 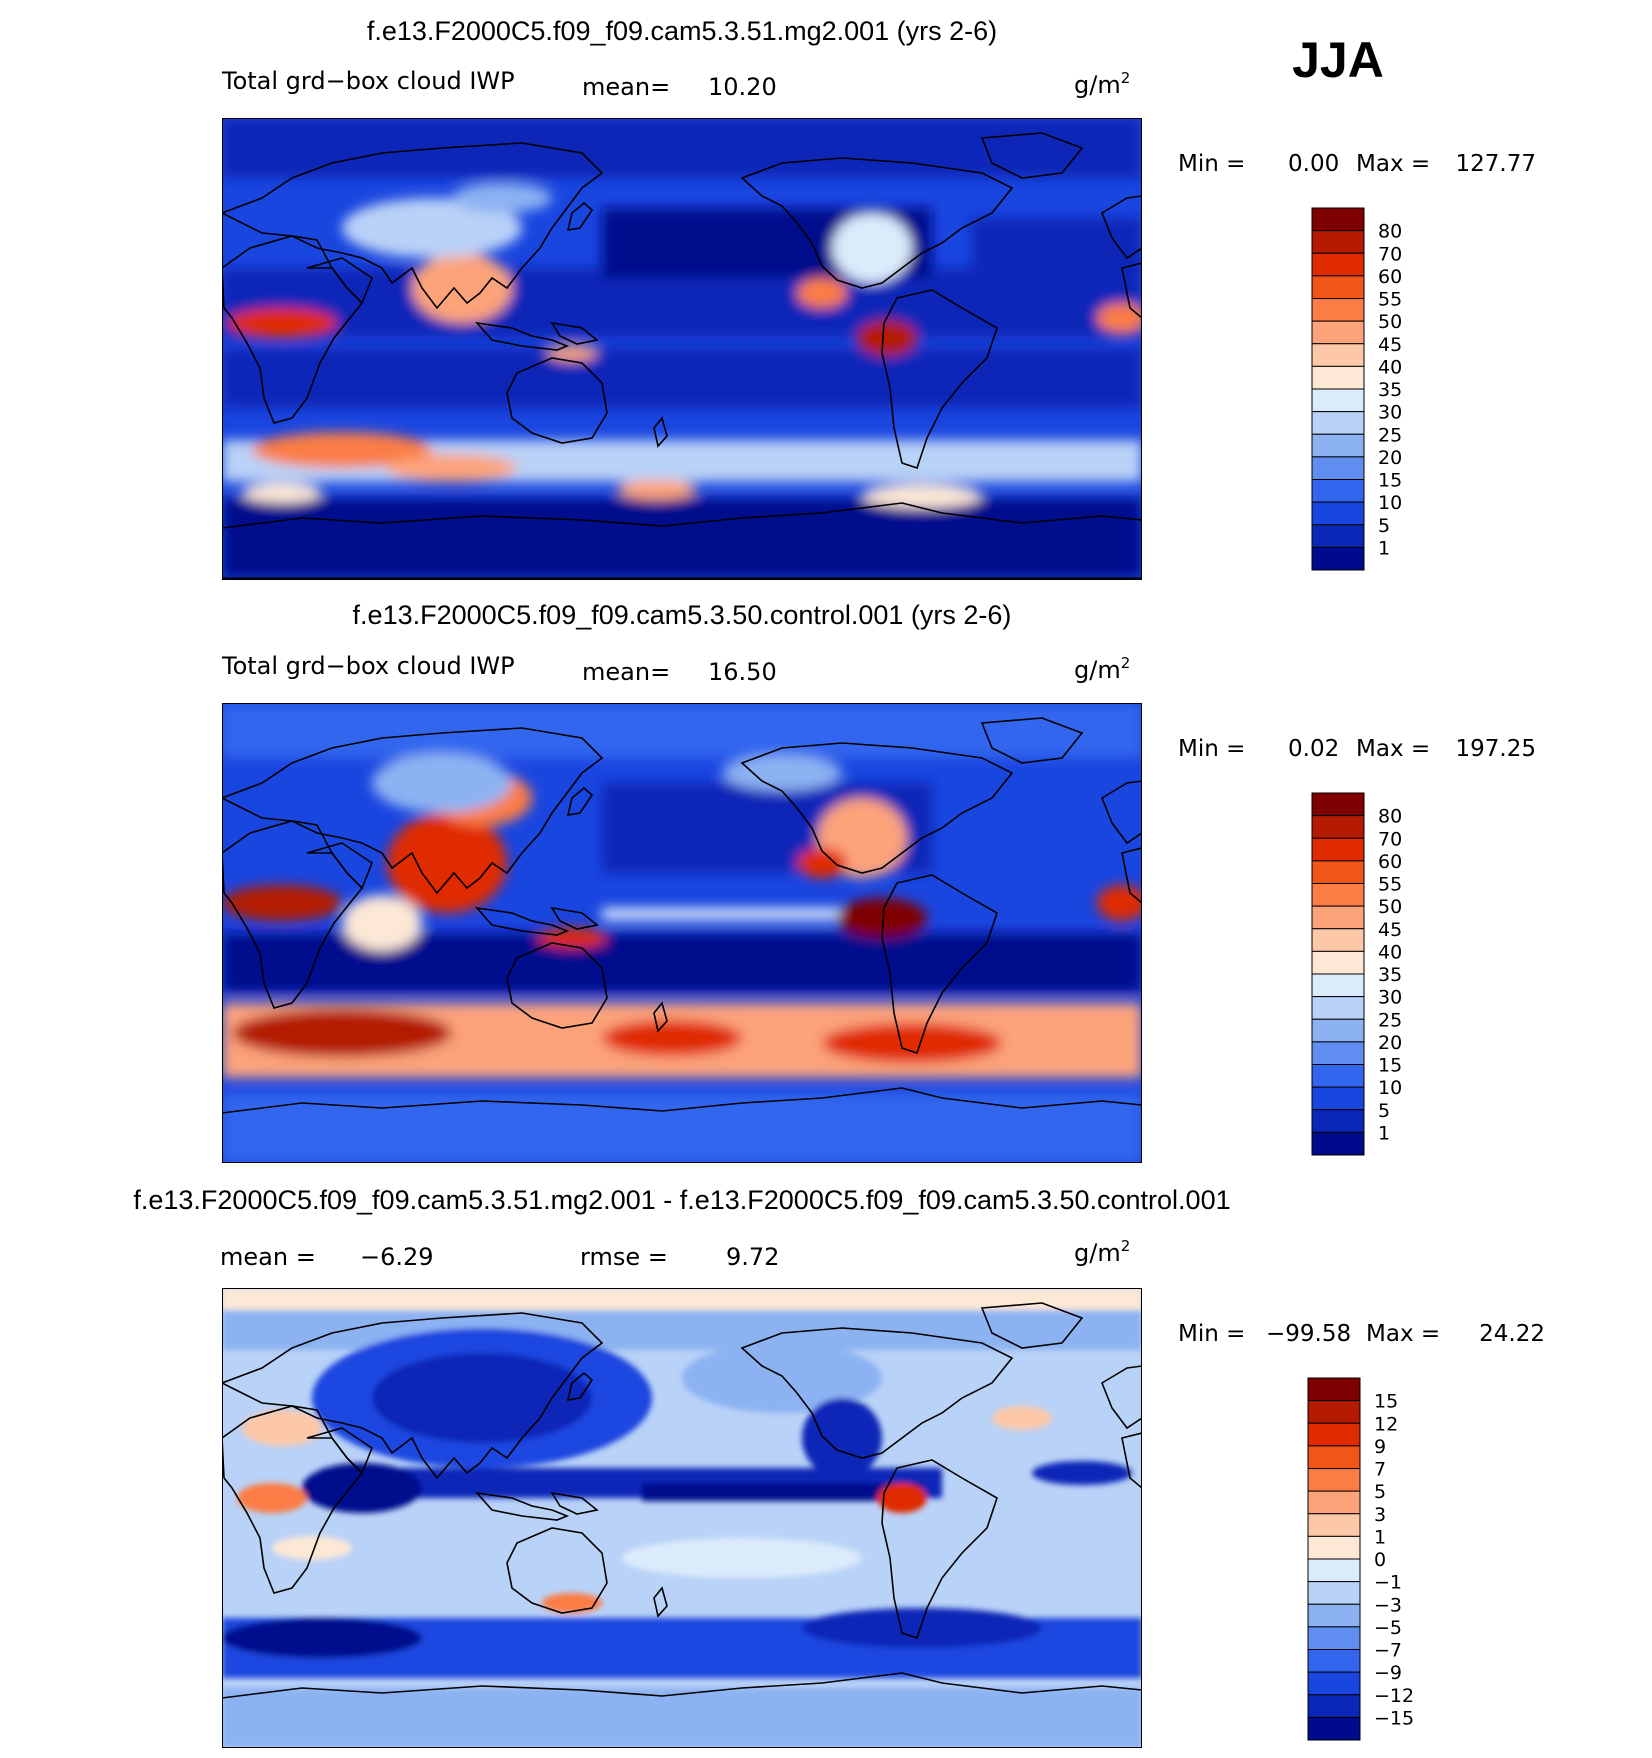 I want to click on panel-3-mean-value: −6.29, so click(x=397, y=1257).